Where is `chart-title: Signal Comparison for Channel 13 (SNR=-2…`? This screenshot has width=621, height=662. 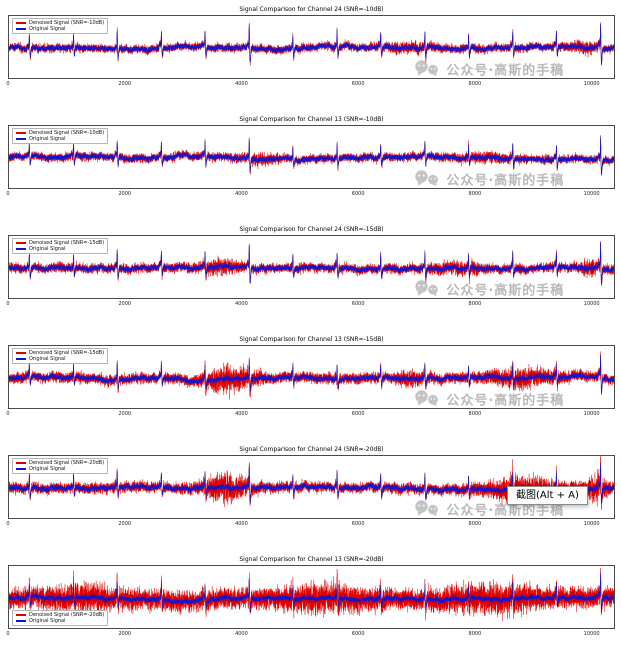
chart-title: Signal Comparison for Channel 13 (SNR=-2… is located at coordinates (311, 559).